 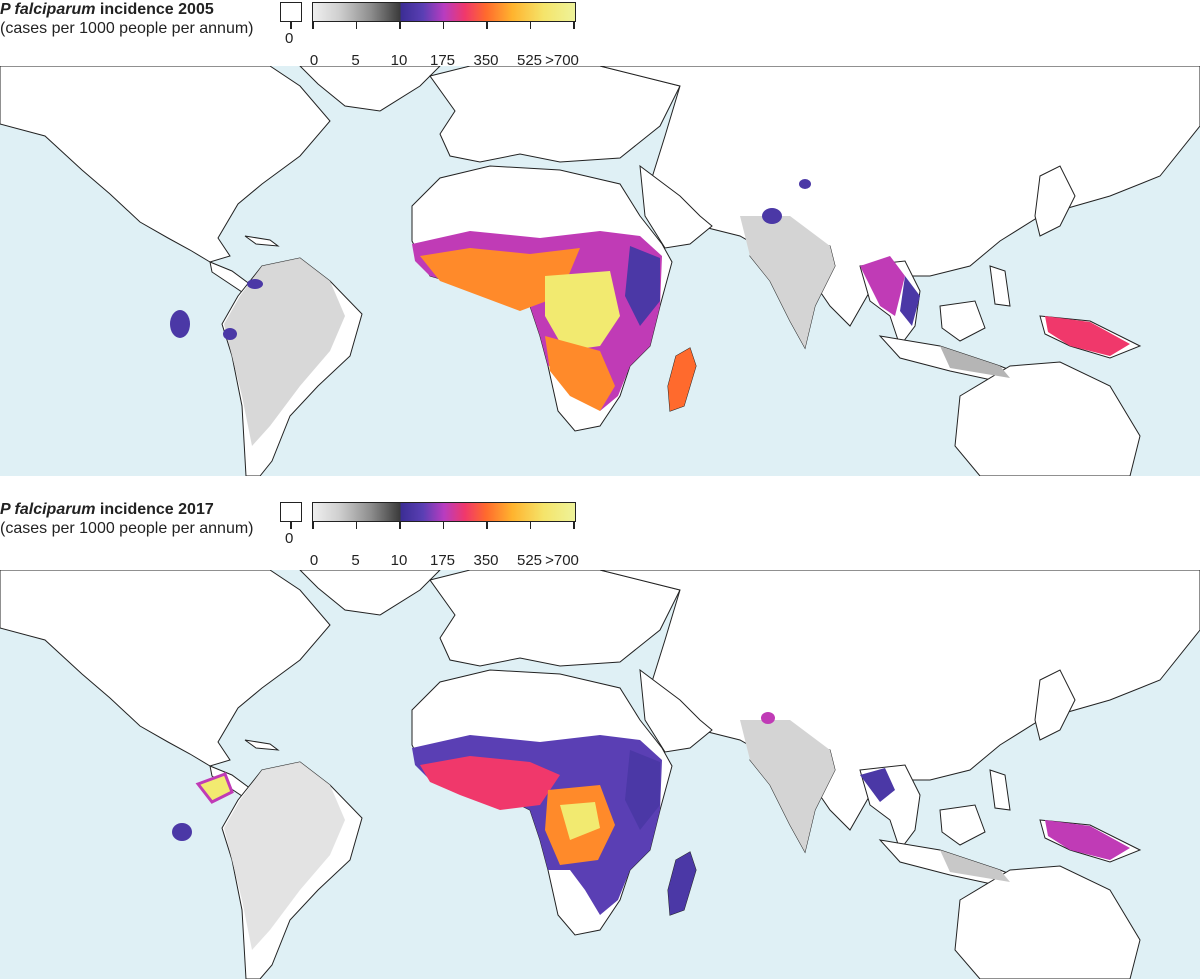 What do you see at coordinates (805, 184) in the screenshot?
I see `afghanistan-hotspot` at bounding box center [805, 184].